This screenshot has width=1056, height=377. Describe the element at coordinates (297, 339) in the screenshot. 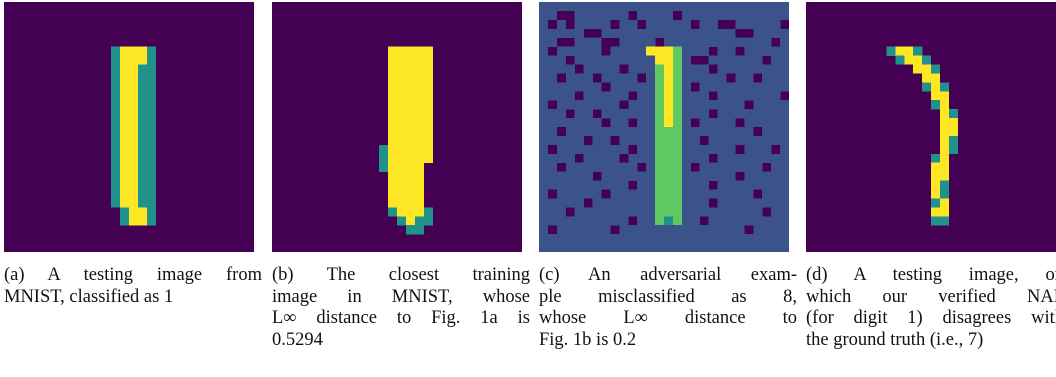

I see `caption-b-line-4: 0.5294` at that location.